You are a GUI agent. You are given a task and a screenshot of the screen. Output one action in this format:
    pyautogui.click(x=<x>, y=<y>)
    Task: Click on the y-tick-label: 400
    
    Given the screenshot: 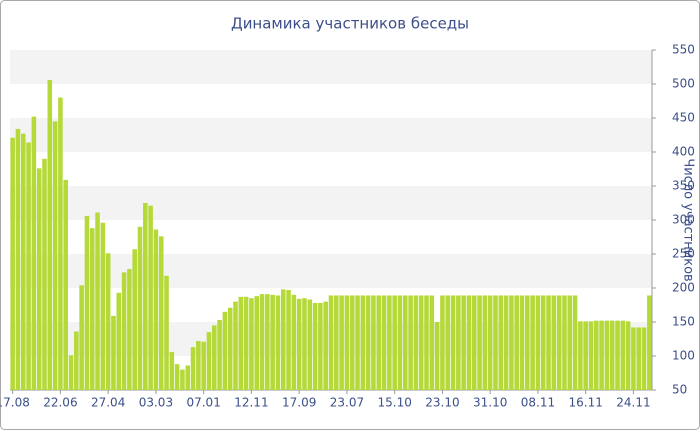 What is the action you would take?
    pyautogui.click(x=683, y=152)
    